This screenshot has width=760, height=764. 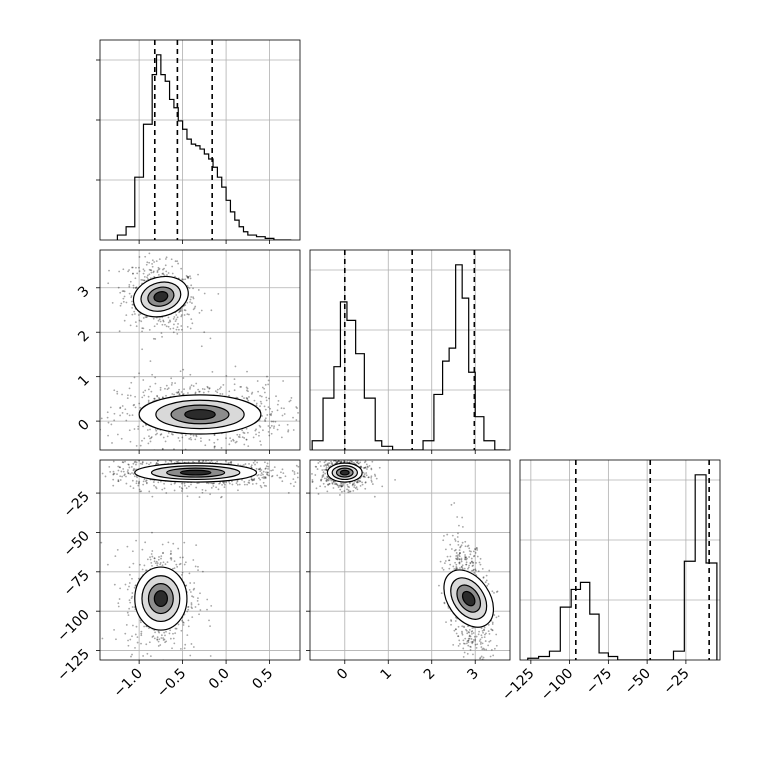 What do you see at coordinates (84, 381) in the screenshot?
I see `panel-0-ytick-label: 1` at bounding box center [84, 381].